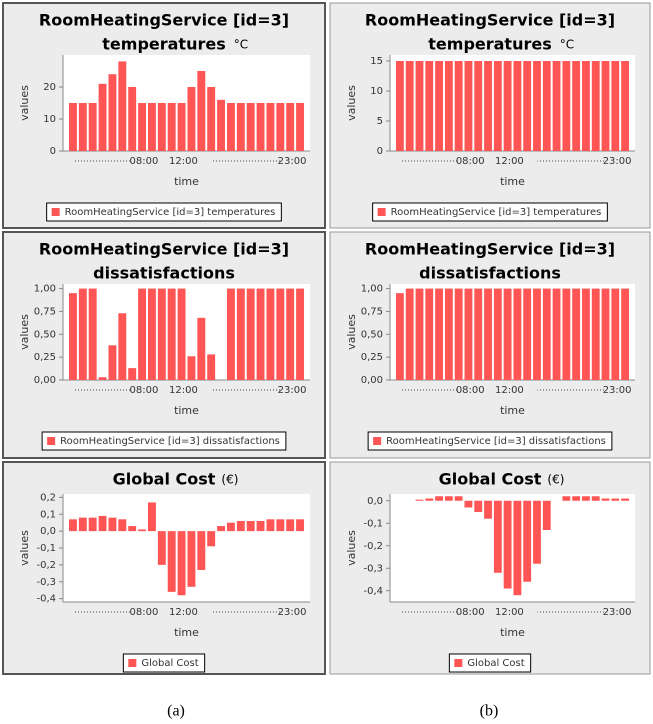 This screenshot has height=724, width=653. Describe the element at coordinates (489, 711) in the screenshot. I see `caption: (b)` at that location.